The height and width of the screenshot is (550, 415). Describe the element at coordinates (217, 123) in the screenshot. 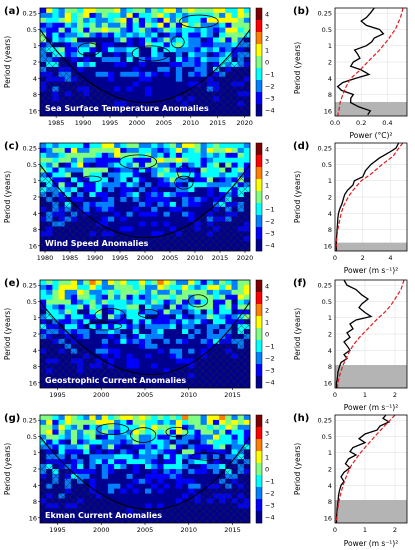

I see `x-tick: 2015` at that location.